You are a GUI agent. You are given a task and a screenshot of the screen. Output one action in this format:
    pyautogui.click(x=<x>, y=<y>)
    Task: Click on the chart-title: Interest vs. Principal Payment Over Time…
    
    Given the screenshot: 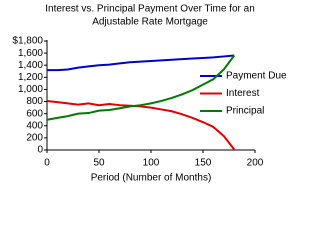 What is the action you would take?
    pyautogui.click(x=150, y=9)
    